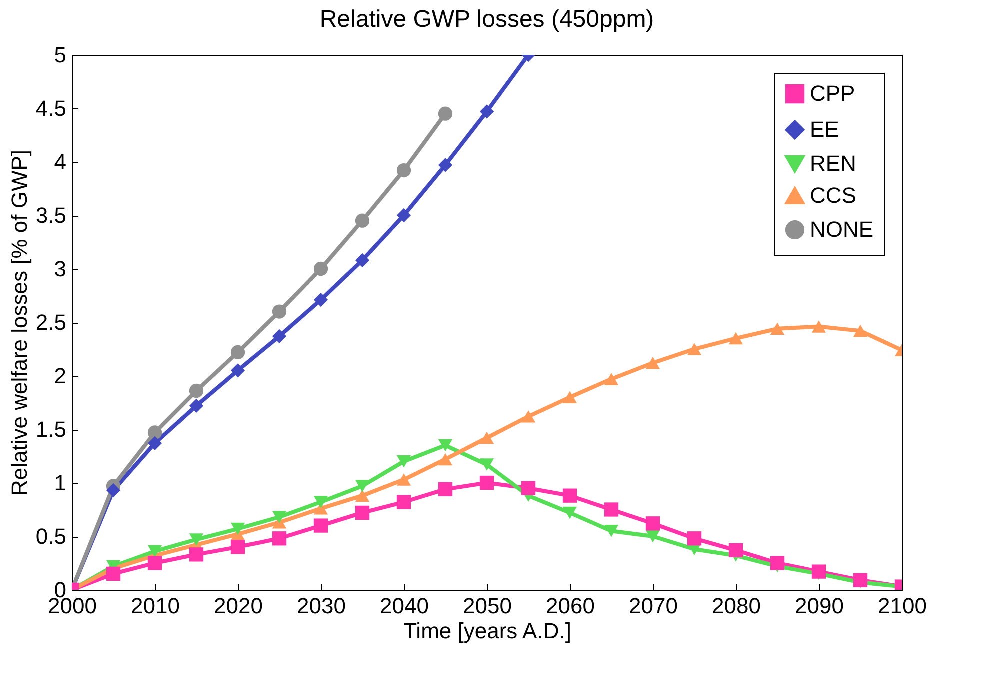 The image size is (987, 685). What do you see at coordinates (321, 606) in the screenshot?
I see `x-tick-label: 2030` at bounding box center [321, 606].